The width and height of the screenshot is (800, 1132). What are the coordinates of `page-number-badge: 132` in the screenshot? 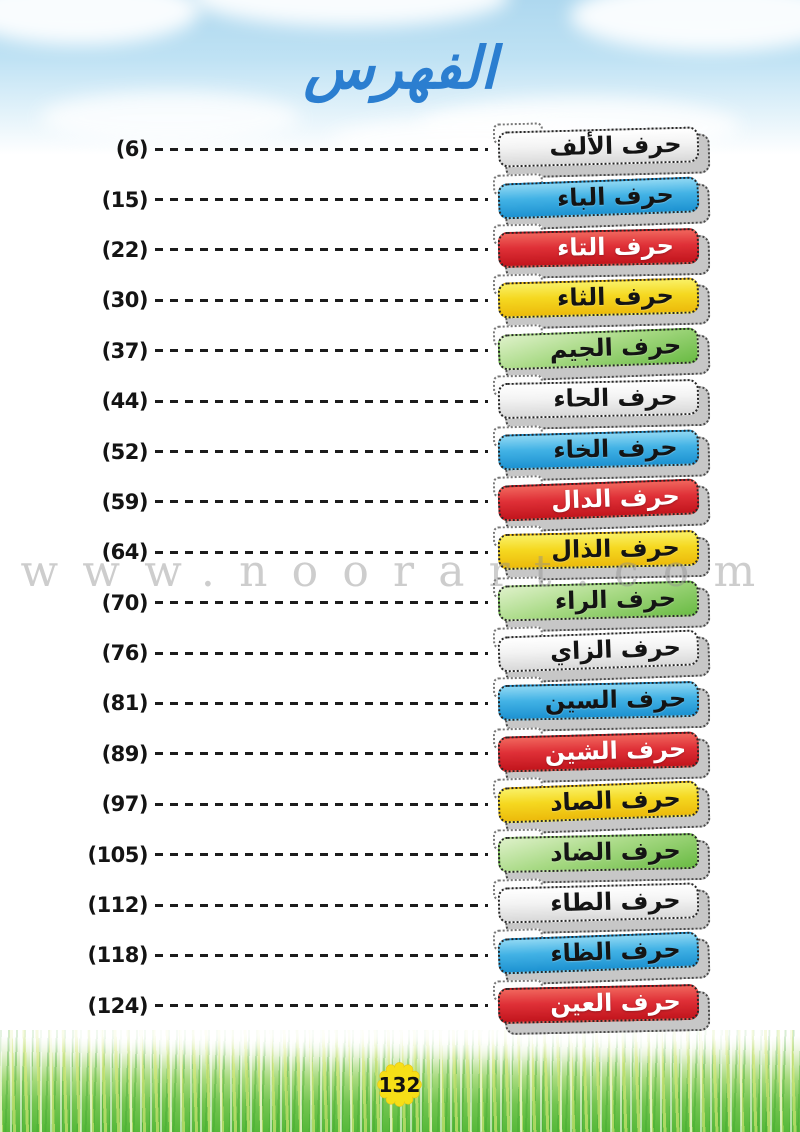 It's located at (399, 1084).